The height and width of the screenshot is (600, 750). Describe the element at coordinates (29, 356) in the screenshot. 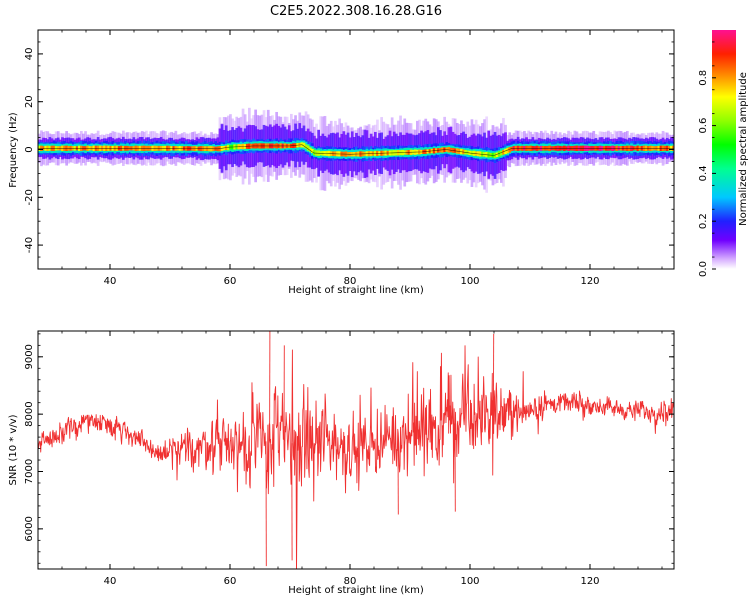

I see `y-tick-label: 9000` at that location.